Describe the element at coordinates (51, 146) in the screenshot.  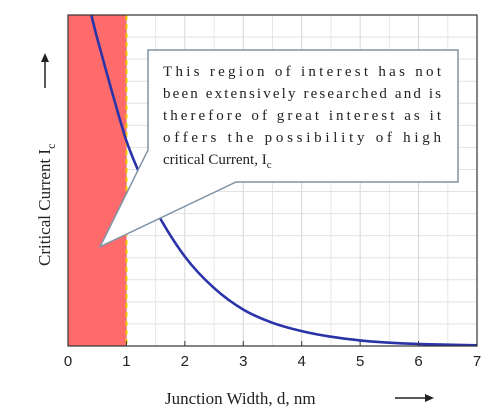
I see `y-axis-label-subscript: c` at that location.